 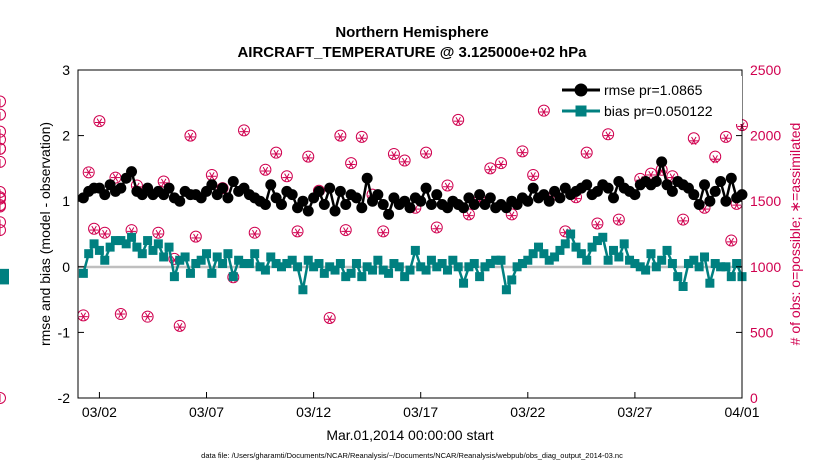 What do you see at coordinates (66, 267) in the screenshot?
I see `left-tick-label: 0` at bounding box center [66, 267].